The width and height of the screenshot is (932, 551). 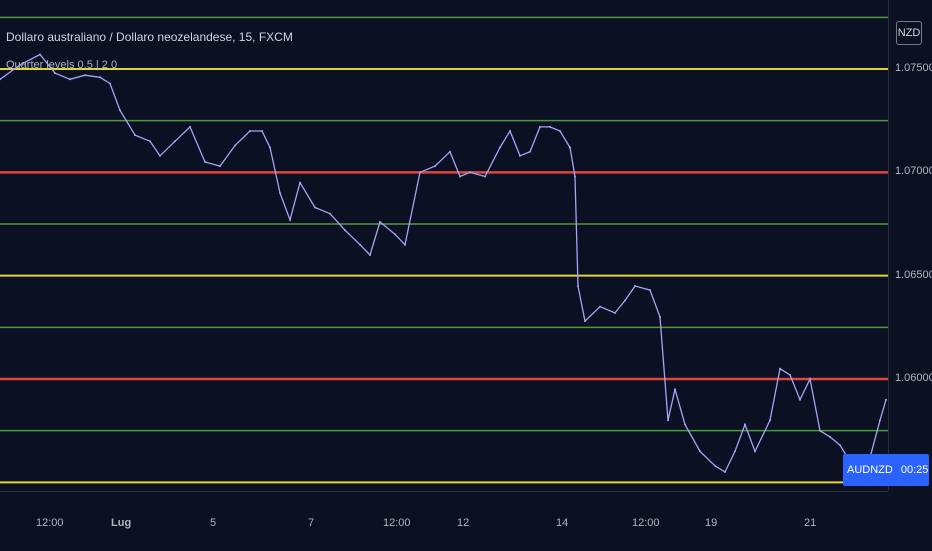 I want to click on y-tick-label: 1.07000, so click(x=913, y=171).